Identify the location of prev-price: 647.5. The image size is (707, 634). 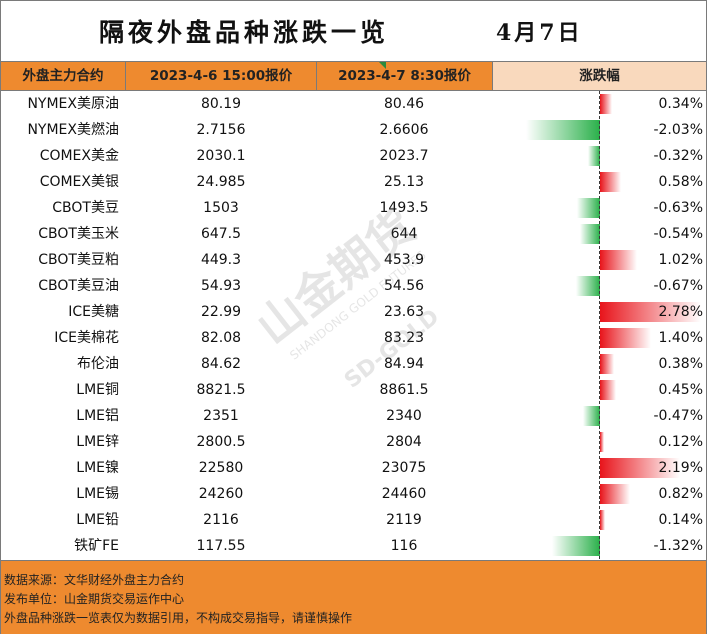
(221, 234).